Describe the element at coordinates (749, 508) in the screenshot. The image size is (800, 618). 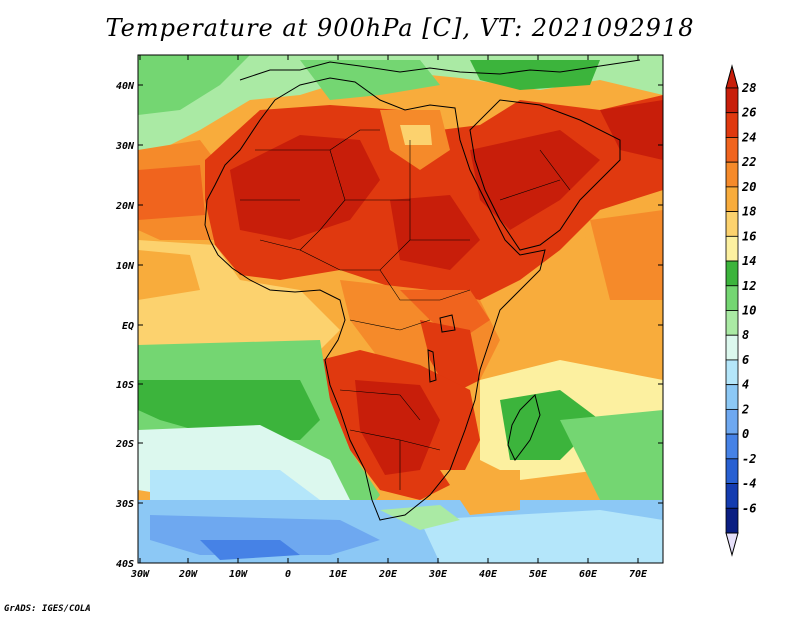
I see `colorbar-label: -6` at that location.